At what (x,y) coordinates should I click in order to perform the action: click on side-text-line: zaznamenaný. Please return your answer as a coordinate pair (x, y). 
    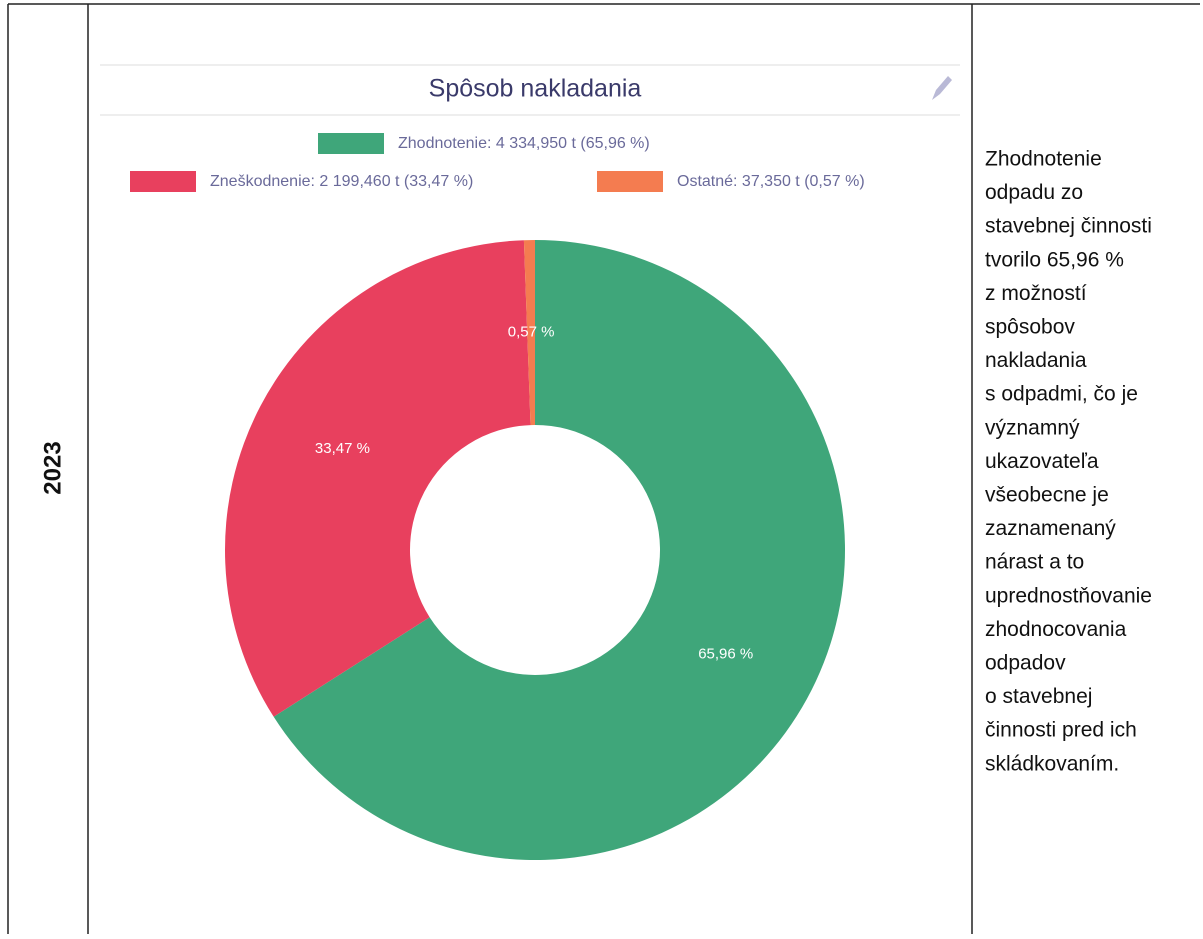
    Looking at the image, I should click on (1050, 528).